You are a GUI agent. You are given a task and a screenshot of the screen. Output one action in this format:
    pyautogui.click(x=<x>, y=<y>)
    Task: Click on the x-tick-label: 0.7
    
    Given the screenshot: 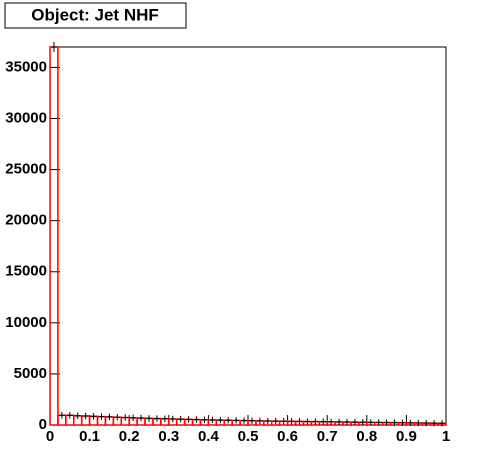 What is the action you would take?
    pyautogui.click(x=327, y=436)
    